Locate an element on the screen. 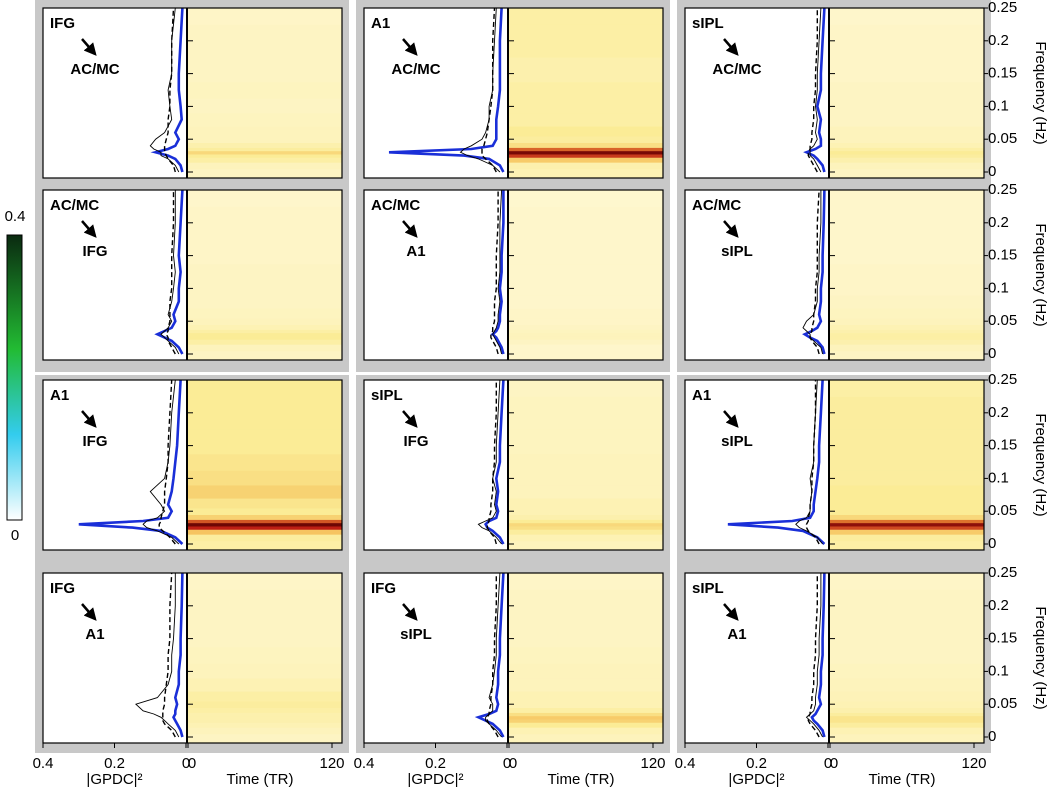 This screenshot has height=791, width=1050. colorbar-tick-label: 0 is located at coordinates (15, 535).